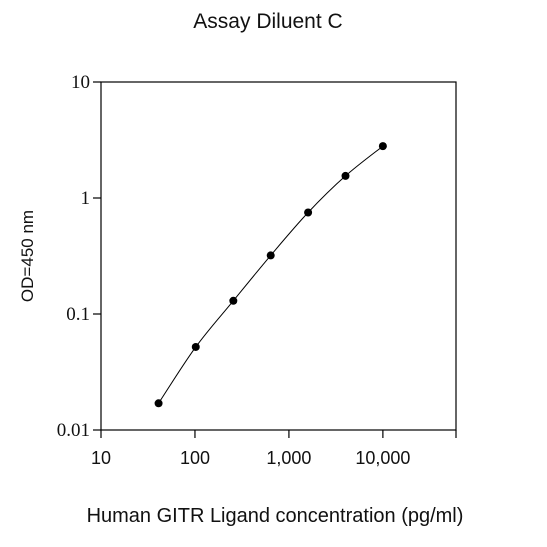 The image size is (547, 547). What do you see at coordinates (267, 21) in the screenshot?
I see `chart-title: Assay Diluent C` at bounding box center [267, 21].